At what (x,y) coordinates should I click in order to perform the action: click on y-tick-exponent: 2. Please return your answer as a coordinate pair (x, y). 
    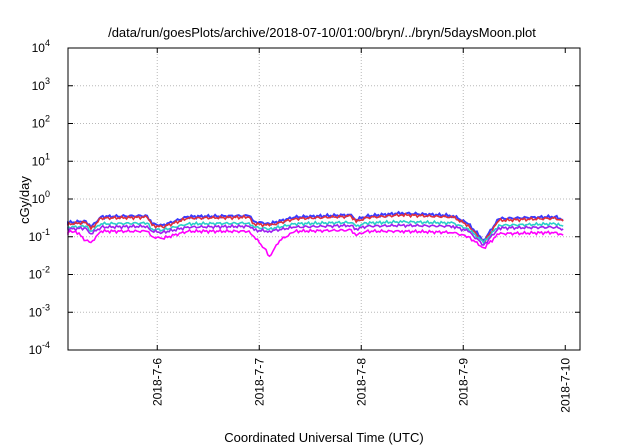
    Looking at the image, I should click on (47, 119).